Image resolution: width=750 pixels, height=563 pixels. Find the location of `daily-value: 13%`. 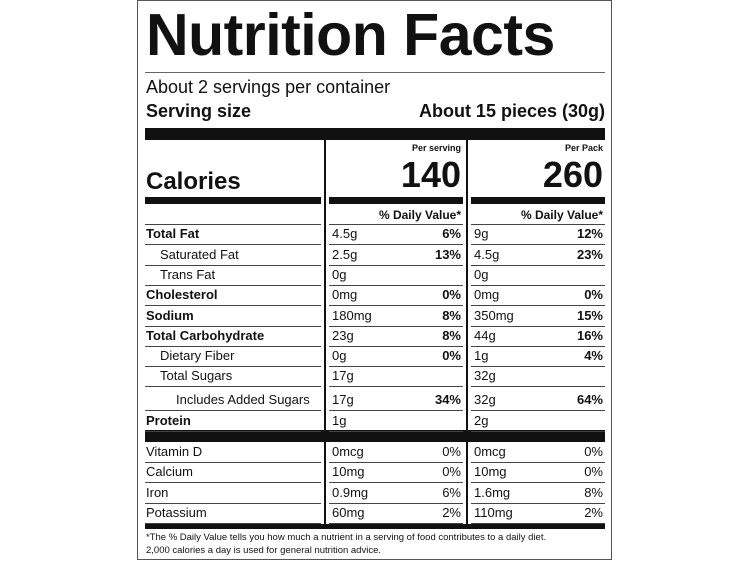

daily-value: 13% is located at coordinates (447, 254).